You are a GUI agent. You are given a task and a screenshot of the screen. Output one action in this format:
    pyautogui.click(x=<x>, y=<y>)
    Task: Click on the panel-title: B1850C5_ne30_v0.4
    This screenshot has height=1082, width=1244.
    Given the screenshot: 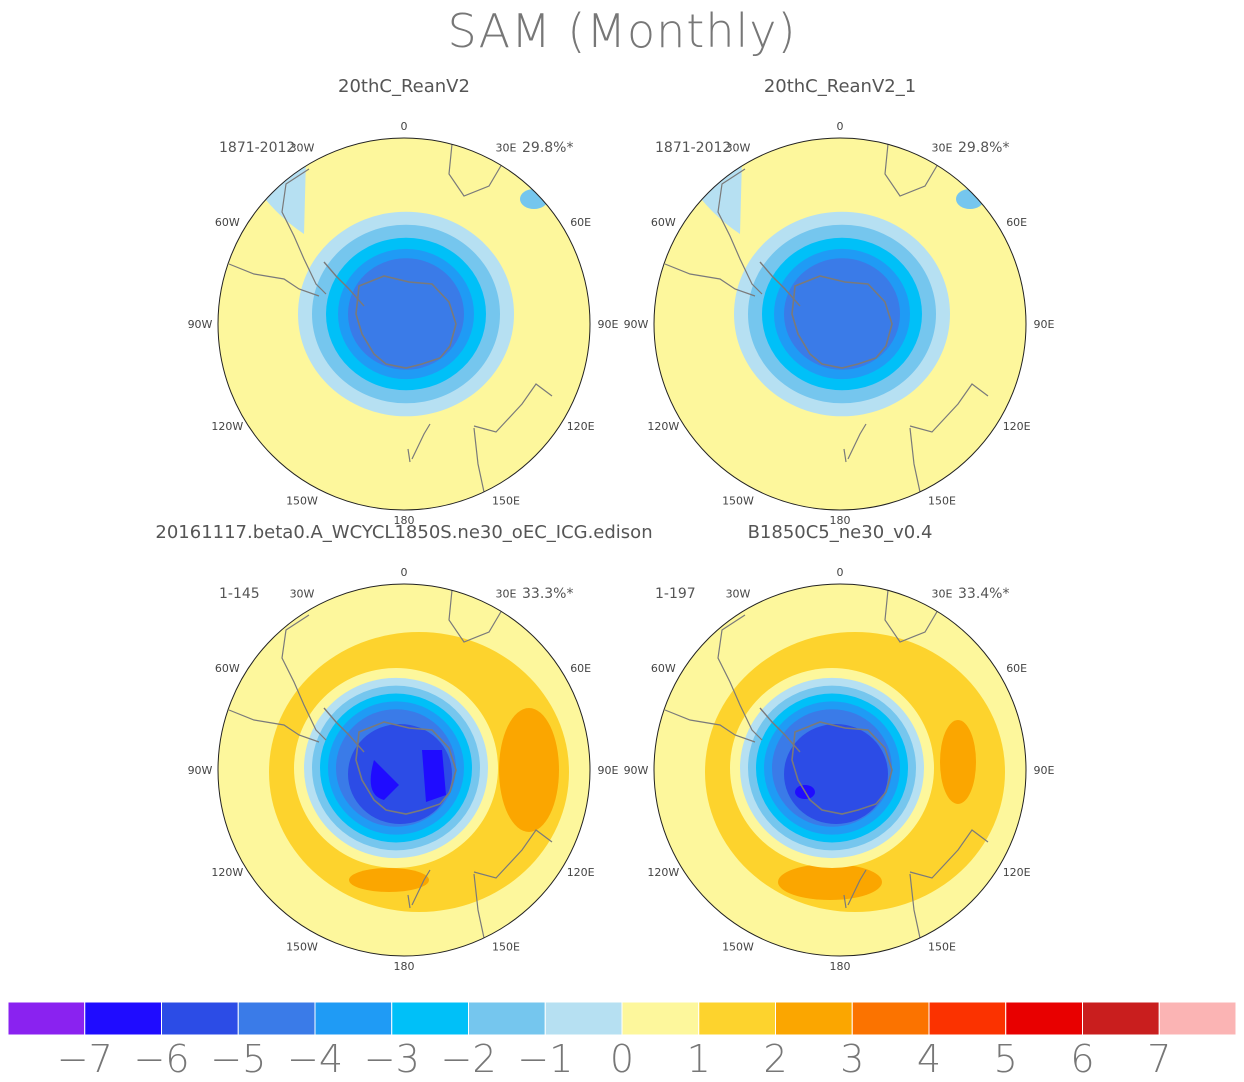 What is the action you would take?
    pyautogui.click(x=840, y=532)
    